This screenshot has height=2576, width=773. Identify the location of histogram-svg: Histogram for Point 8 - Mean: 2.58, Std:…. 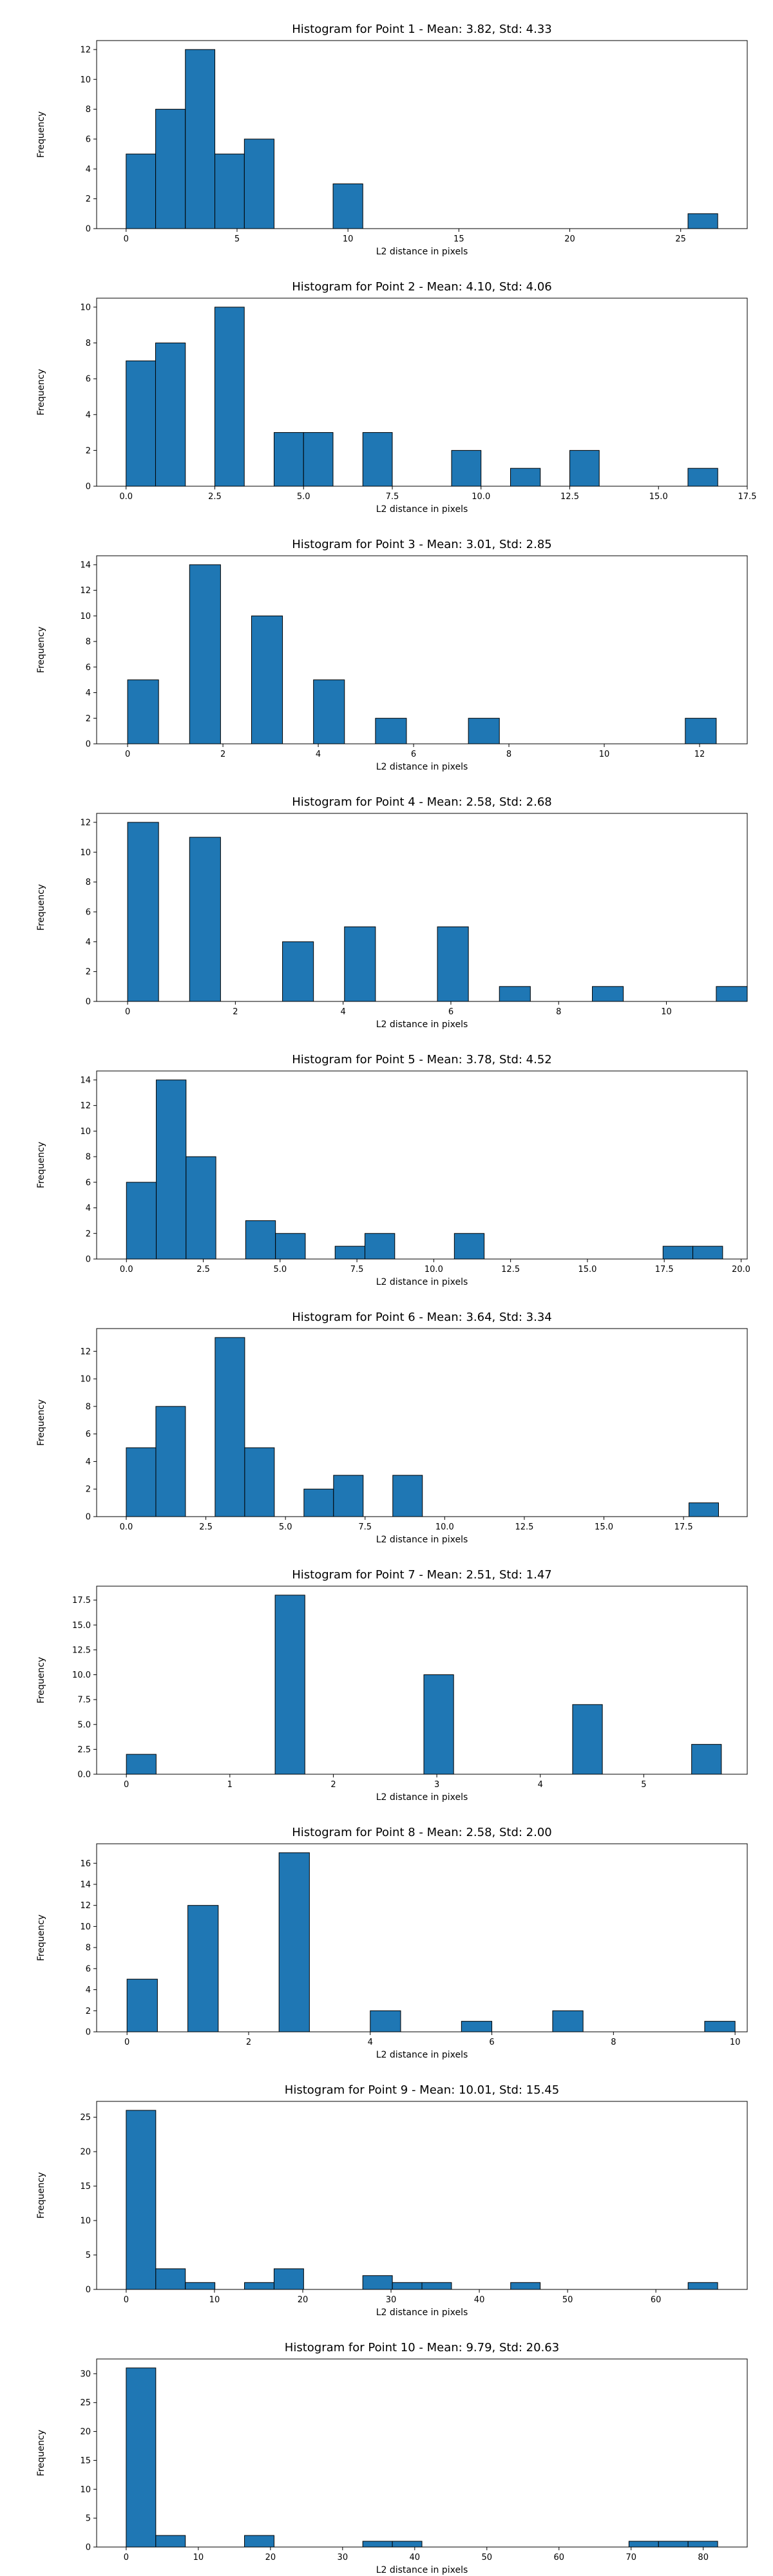
(392, 1943).